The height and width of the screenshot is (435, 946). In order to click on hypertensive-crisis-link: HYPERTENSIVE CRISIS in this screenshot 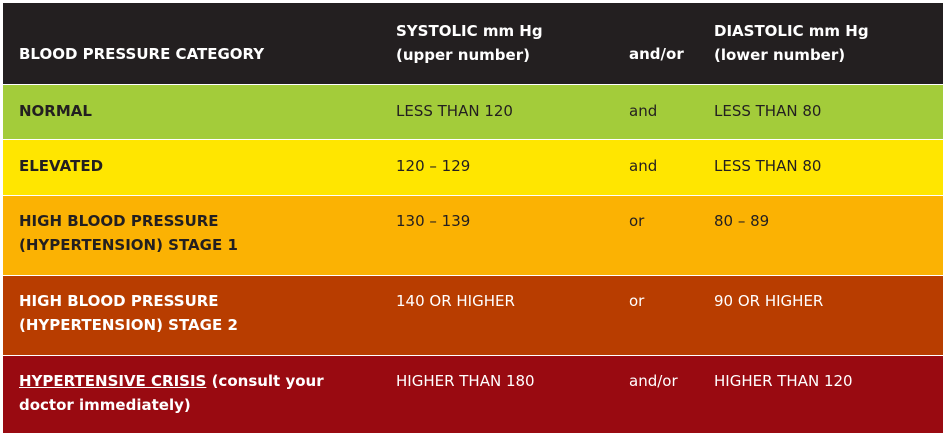, I will do `click(113, 381)`.